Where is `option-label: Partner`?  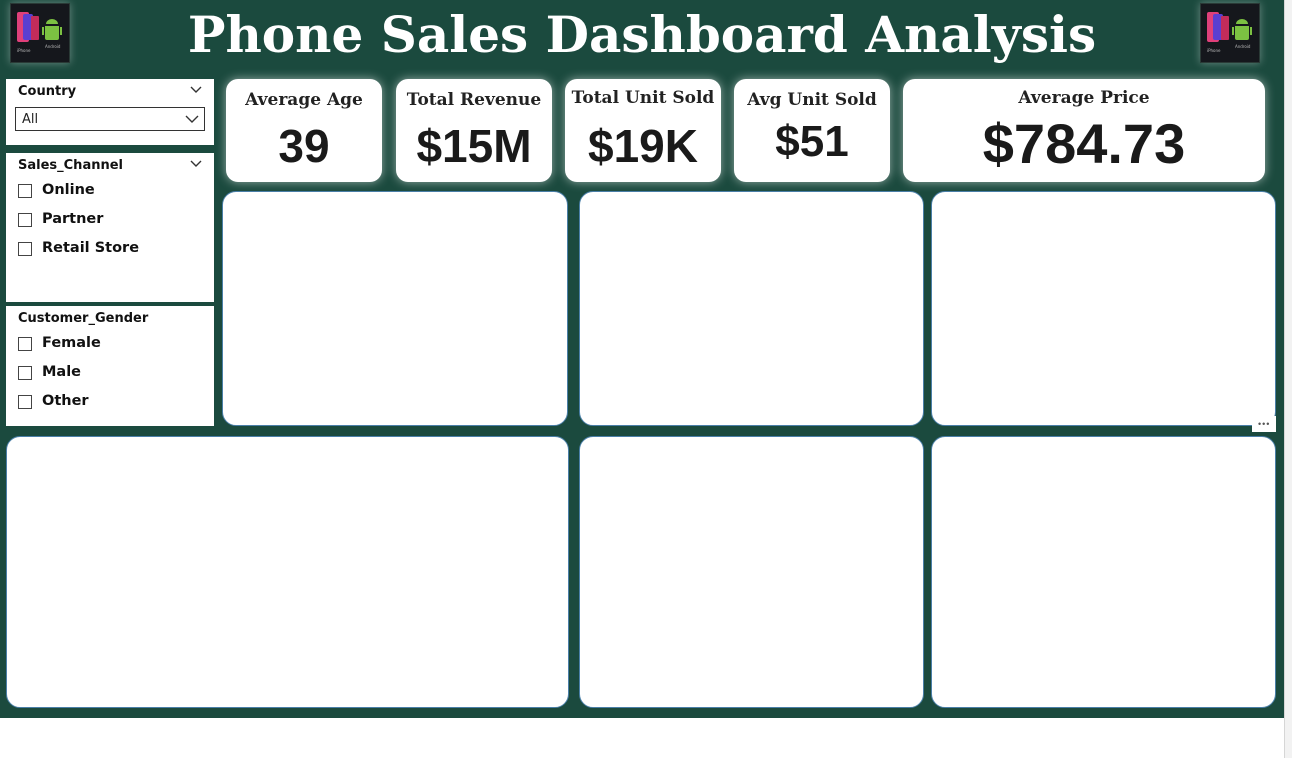 option-label: Partner is located at coordinates (73, 219).